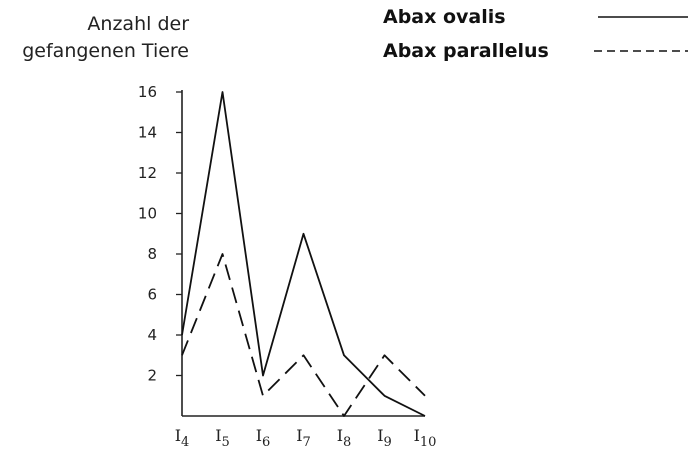 The height and width of the screenshot is (451, 688). Describe the element at coordinates (535, 34) in the screenshot. I see `legend: Abax ovalis Abax parallelus` at that location.